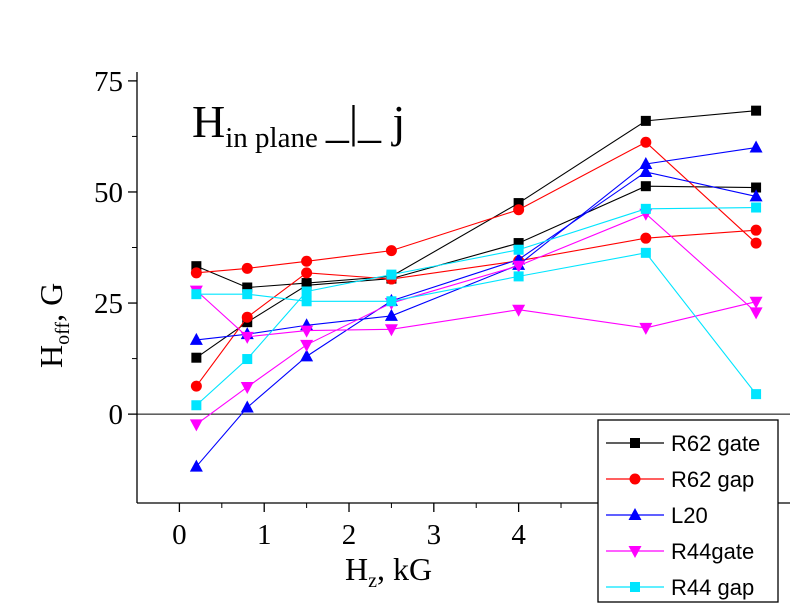 The height and width of the screenshot is (605, 790). Describe the element at coordinates (271, 138) in the screenshot. I see `annotation-subscript: in plane` at that location.